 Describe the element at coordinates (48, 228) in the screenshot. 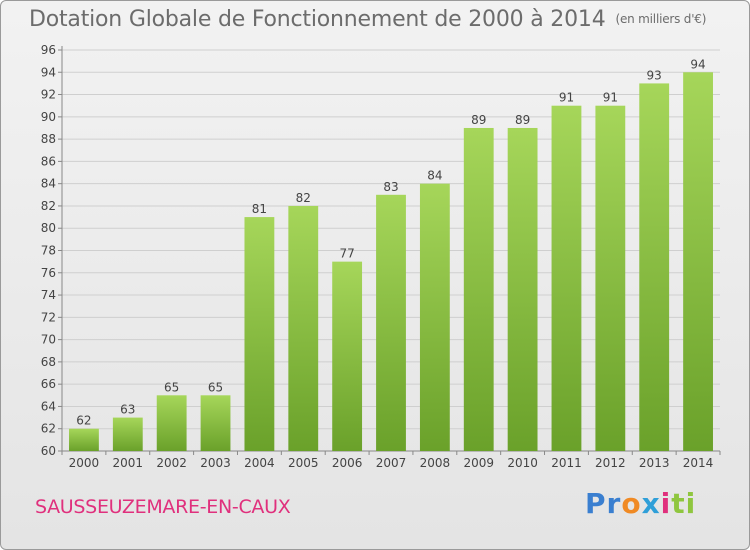

I see `y-tick-label: 80` at that location.